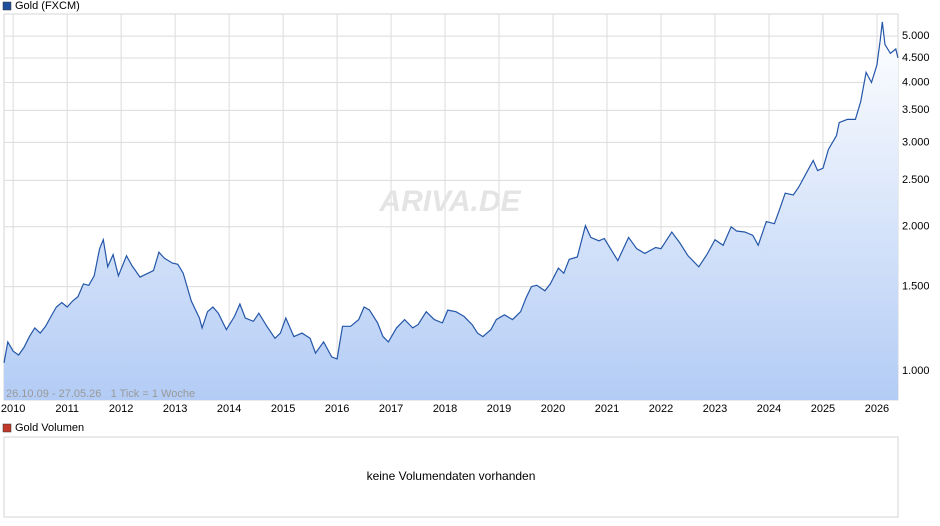 The width and height of the screenshot is (940, 526). I want to click on x-tick-label: 2024, so click(769, 409).